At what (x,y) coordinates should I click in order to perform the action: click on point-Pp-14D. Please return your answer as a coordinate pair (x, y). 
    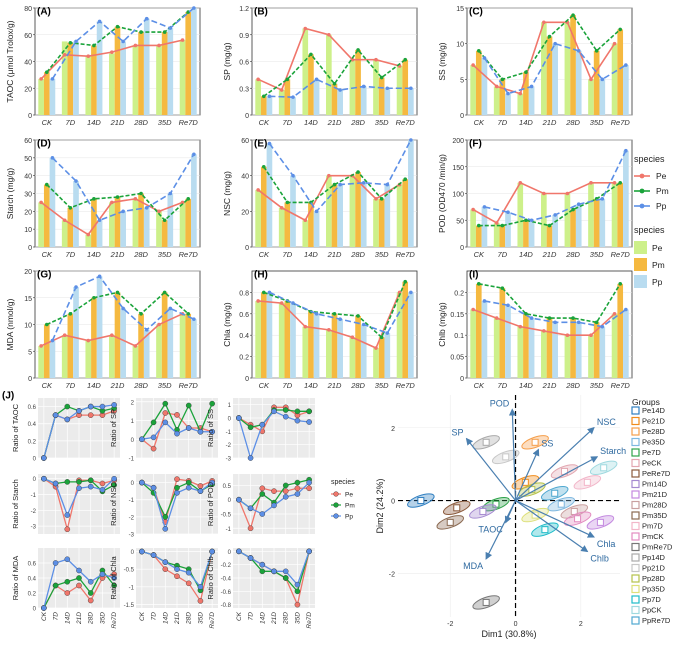
    Looking at the image, I should click on (99, 21).